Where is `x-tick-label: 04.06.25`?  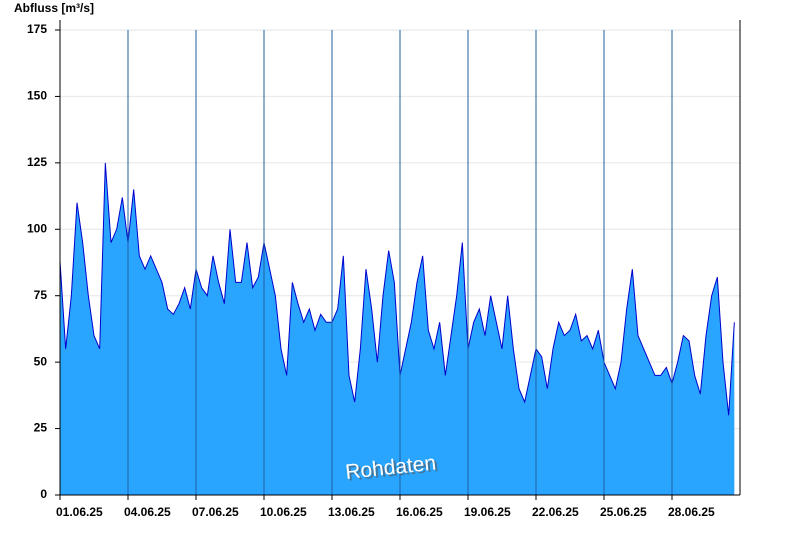 x-tick-label: 04.06.25 is located at coordinates (147, 512).